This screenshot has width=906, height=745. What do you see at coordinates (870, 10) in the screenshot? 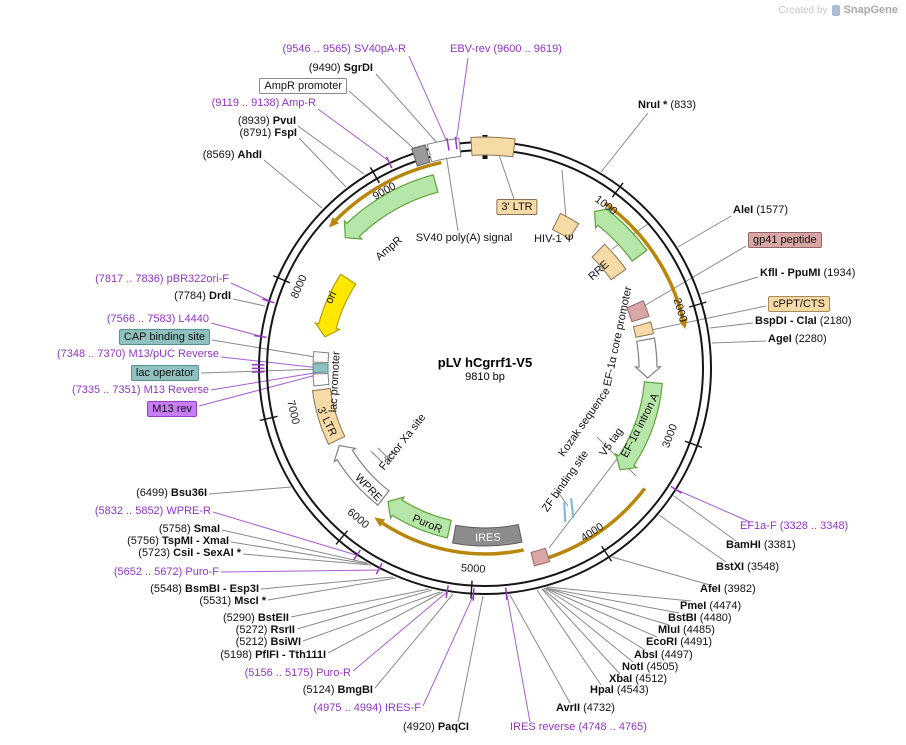
I see `watermark-brand: SnapGene` at bounding box center [870, 10].